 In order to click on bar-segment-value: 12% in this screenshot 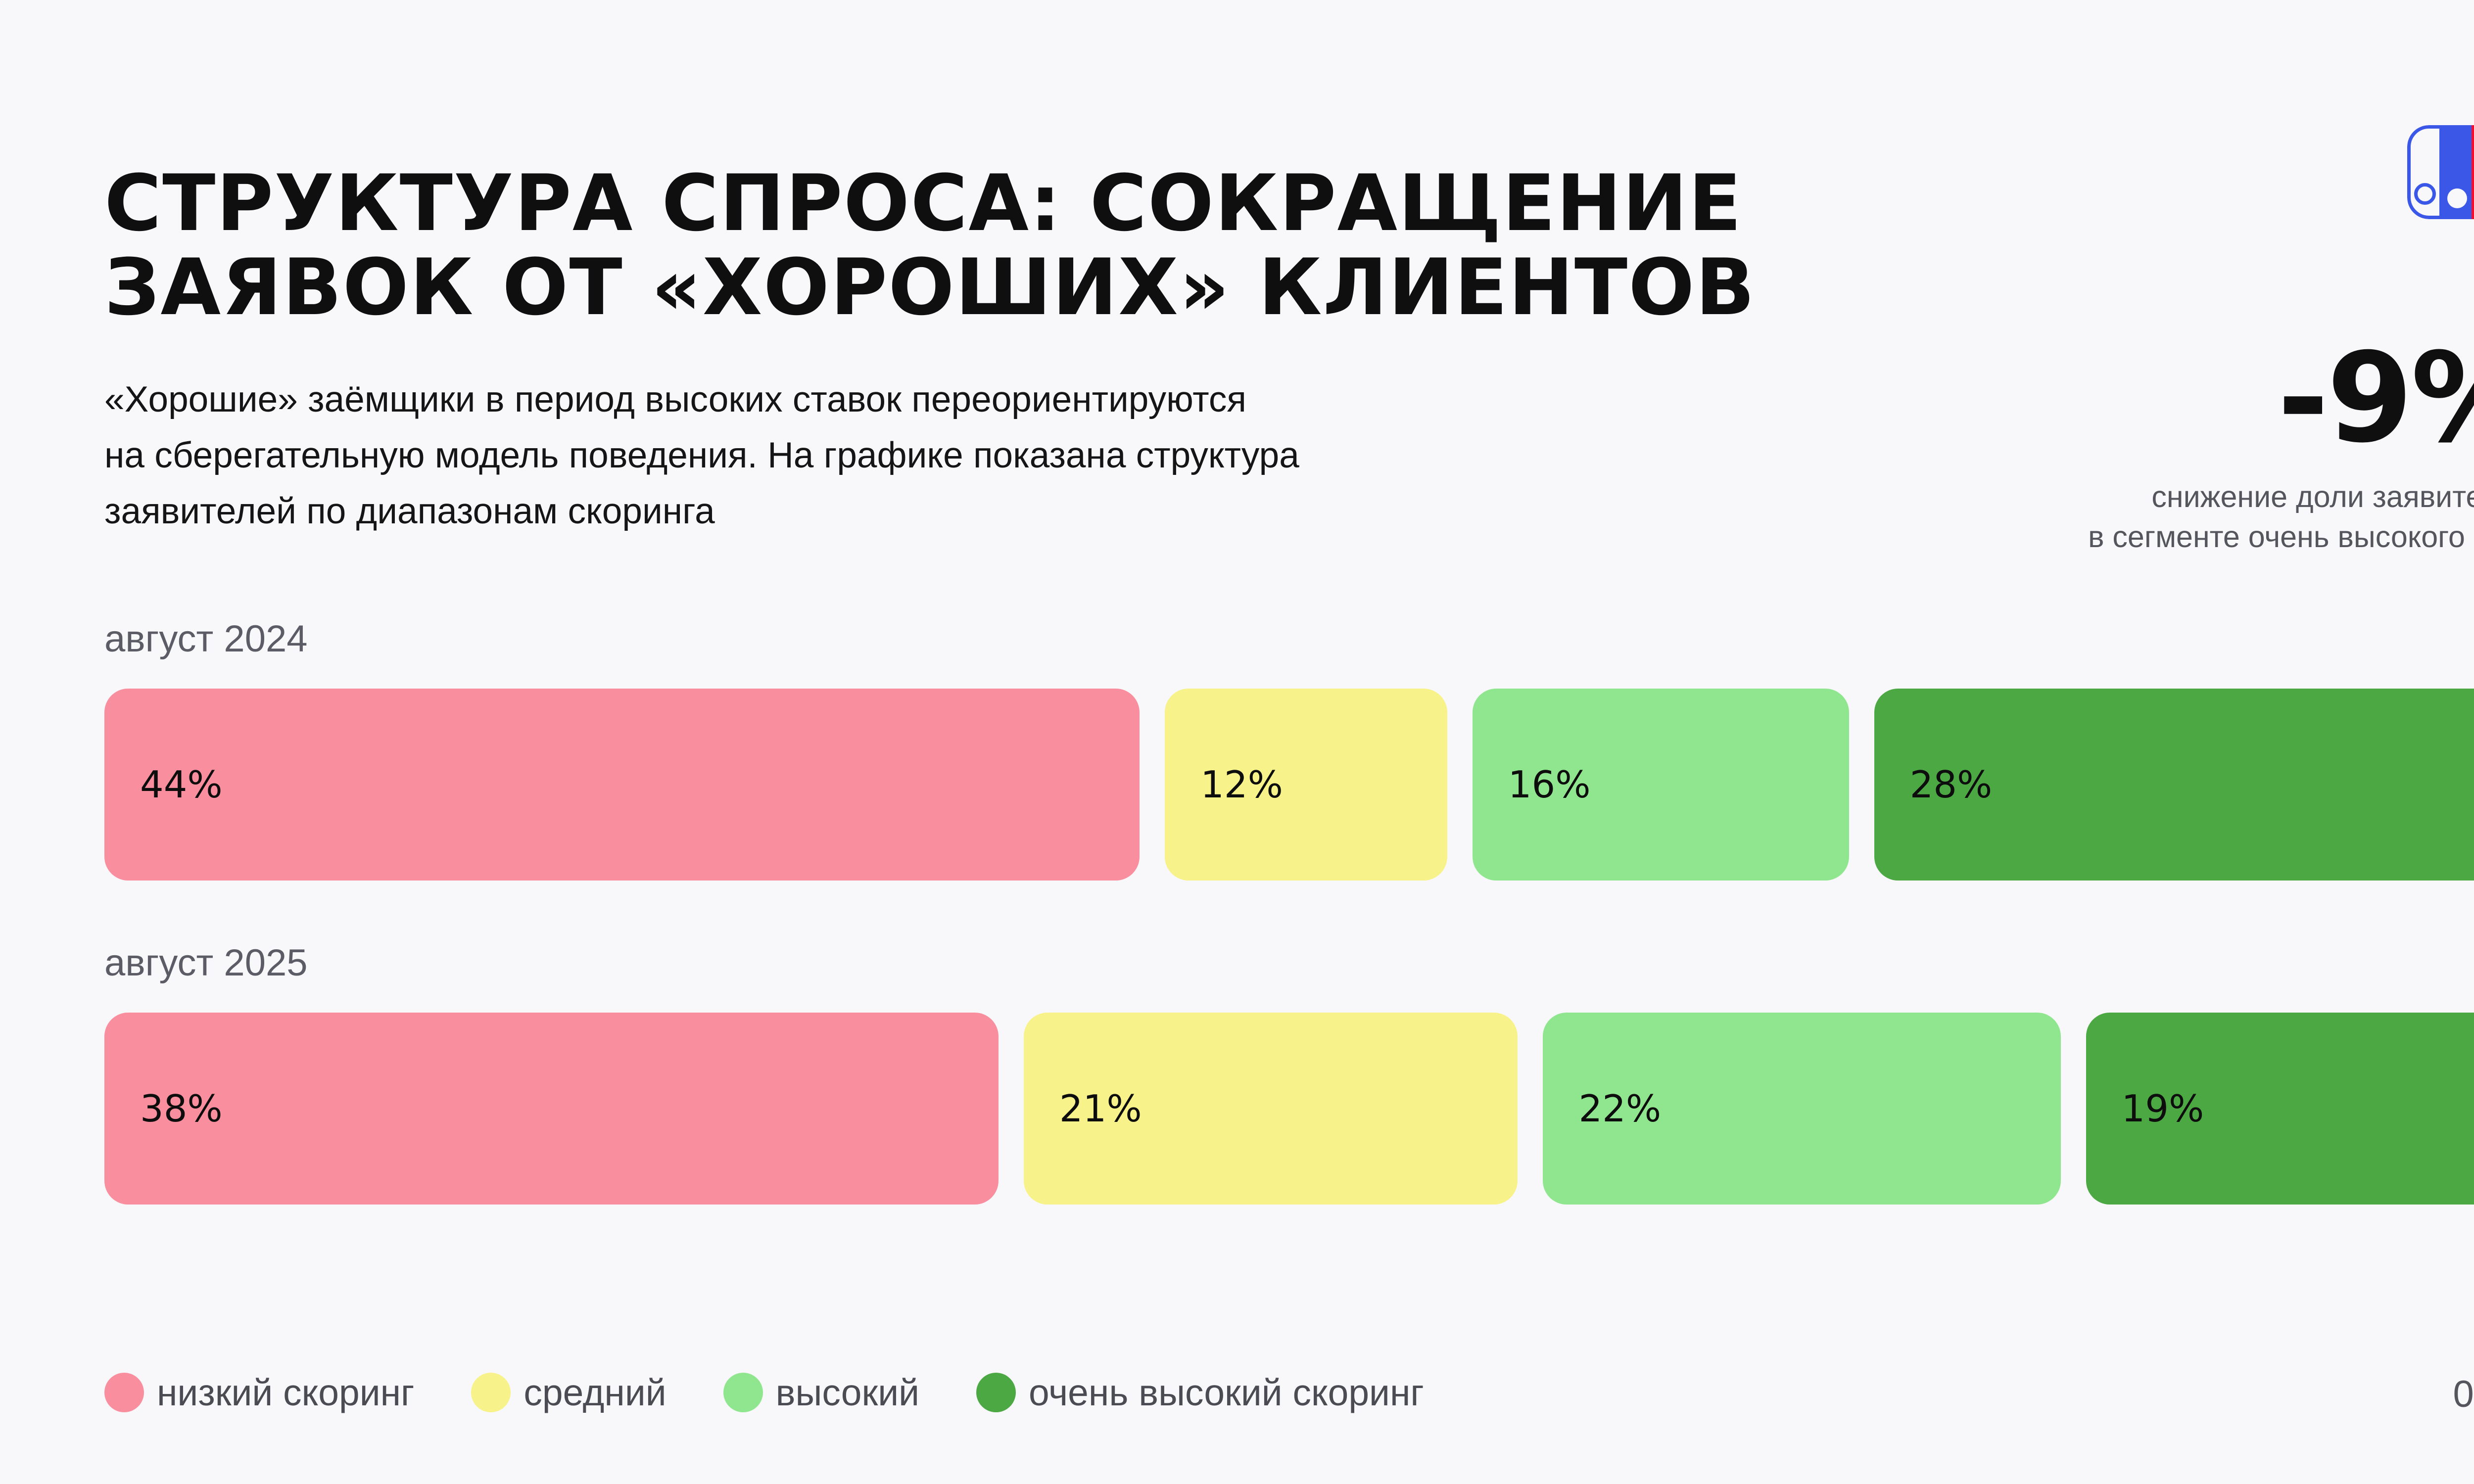, I will do `click(1241, 784)`.